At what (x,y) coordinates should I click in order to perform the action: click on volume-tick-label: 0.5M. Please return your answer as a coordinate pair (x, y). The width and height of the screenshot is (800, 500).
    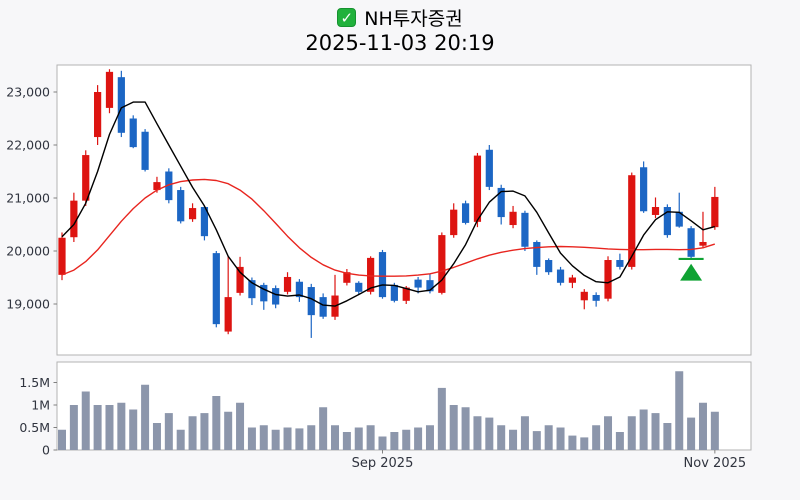
    Looking at the image, I should click on (34, 427).